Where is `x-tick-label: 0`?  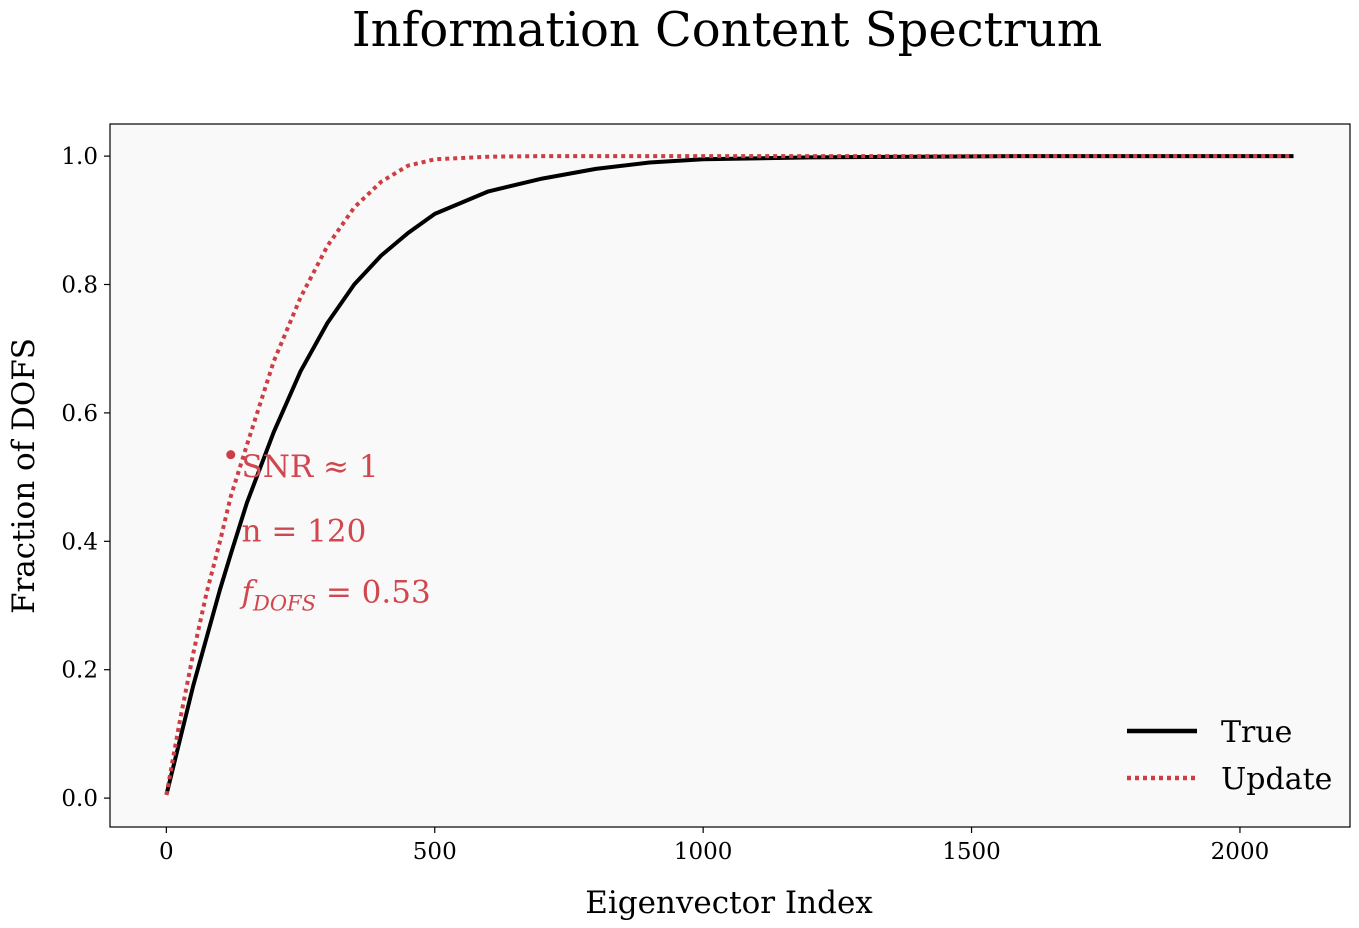
x-tick-label: 0 is located at coordinates (166, 852).